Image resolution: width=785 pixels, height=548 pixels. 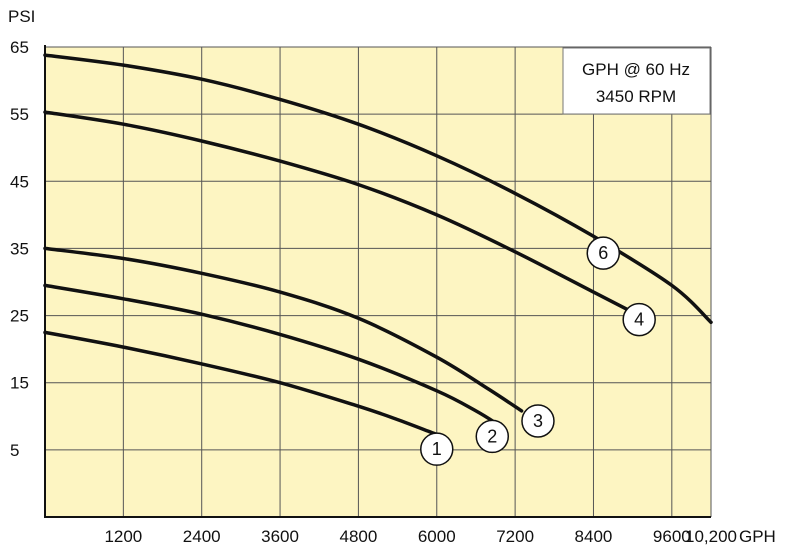 I want to click on y-tick-label: 45, so click(x=19, y=181).